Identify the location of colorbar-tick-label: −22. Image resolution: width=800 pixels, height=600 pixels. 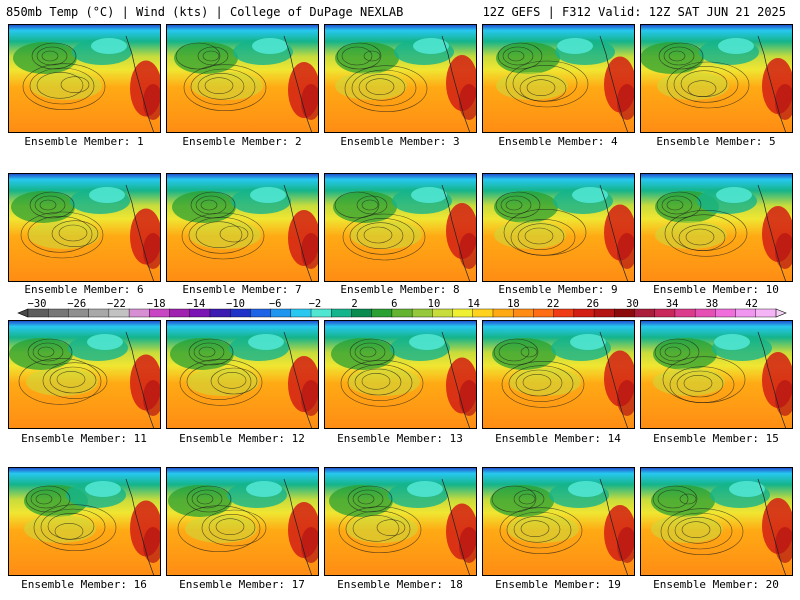
(116, 304).